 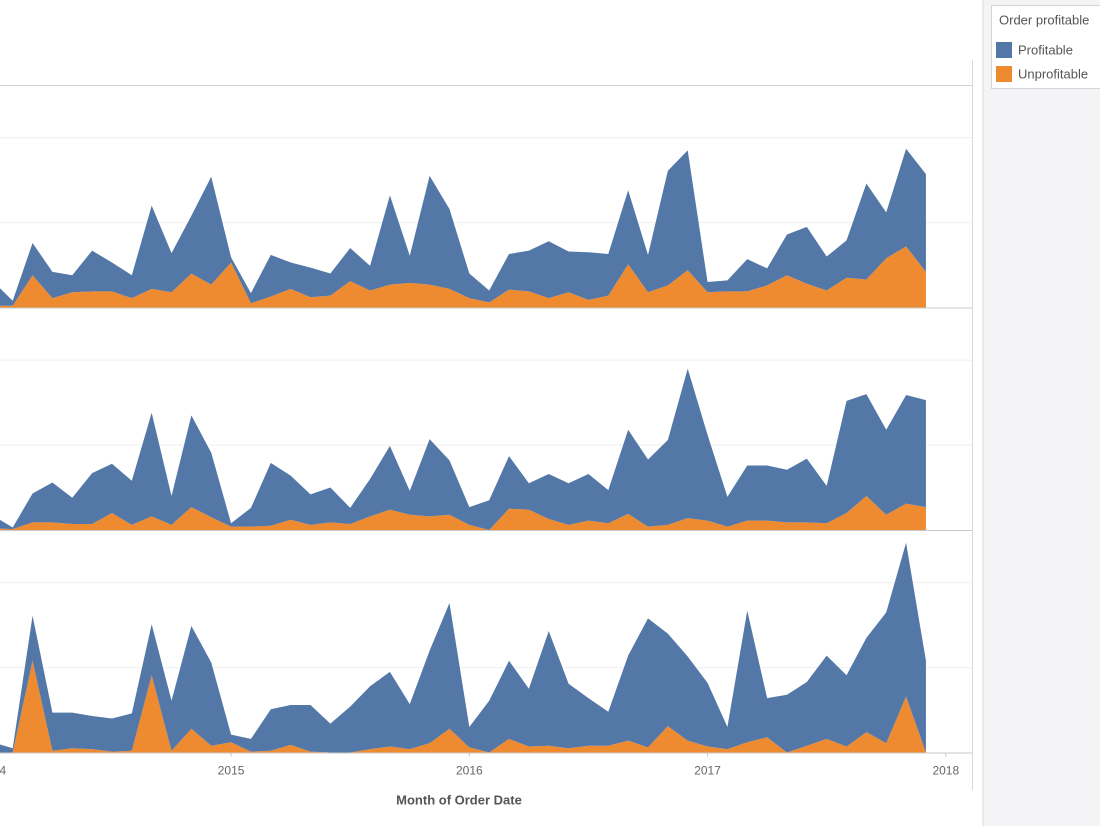 I want to click on x-axis-label: Month of Order Date, so click(x=459, y=799).